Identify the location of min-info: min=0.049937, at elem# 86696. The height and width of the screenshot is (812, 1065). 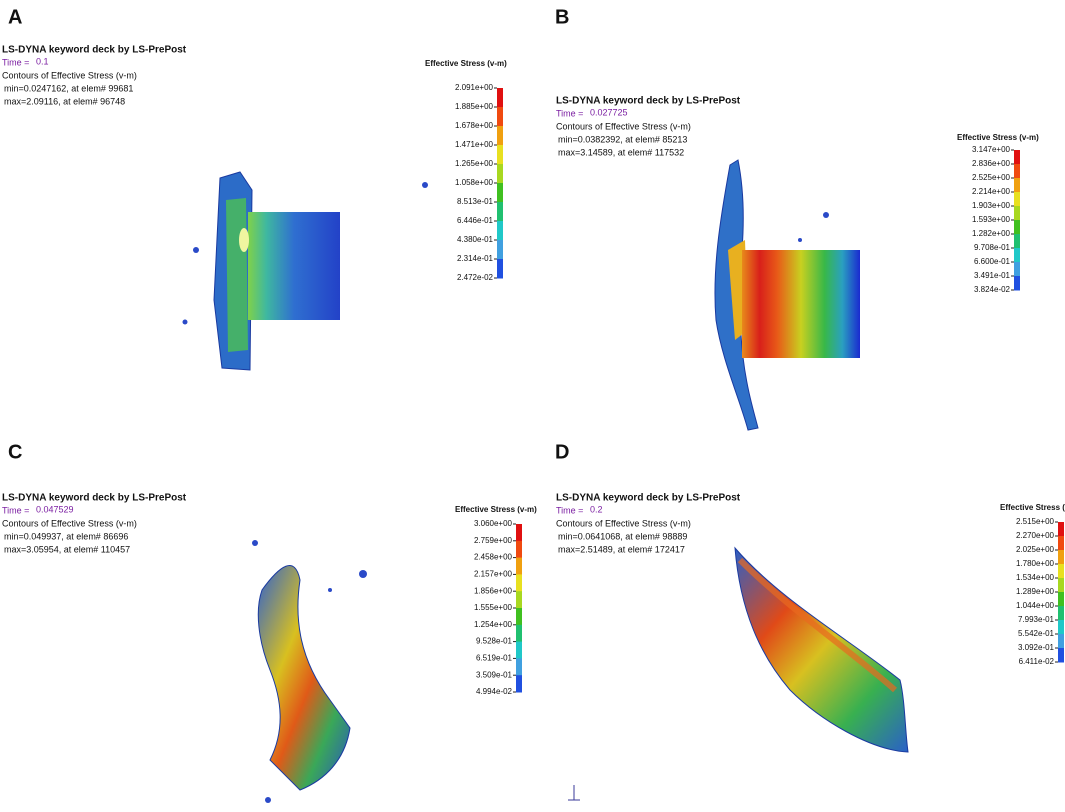
(66, 536).